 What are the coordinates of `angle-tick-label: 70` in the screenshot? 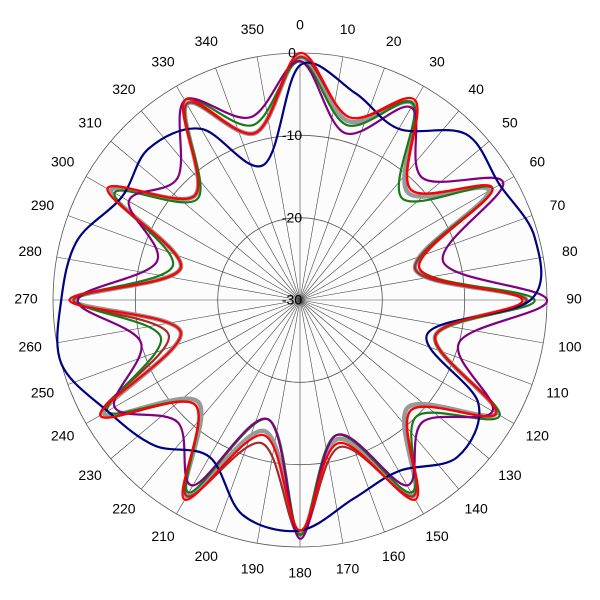 It's located at (558, 205).